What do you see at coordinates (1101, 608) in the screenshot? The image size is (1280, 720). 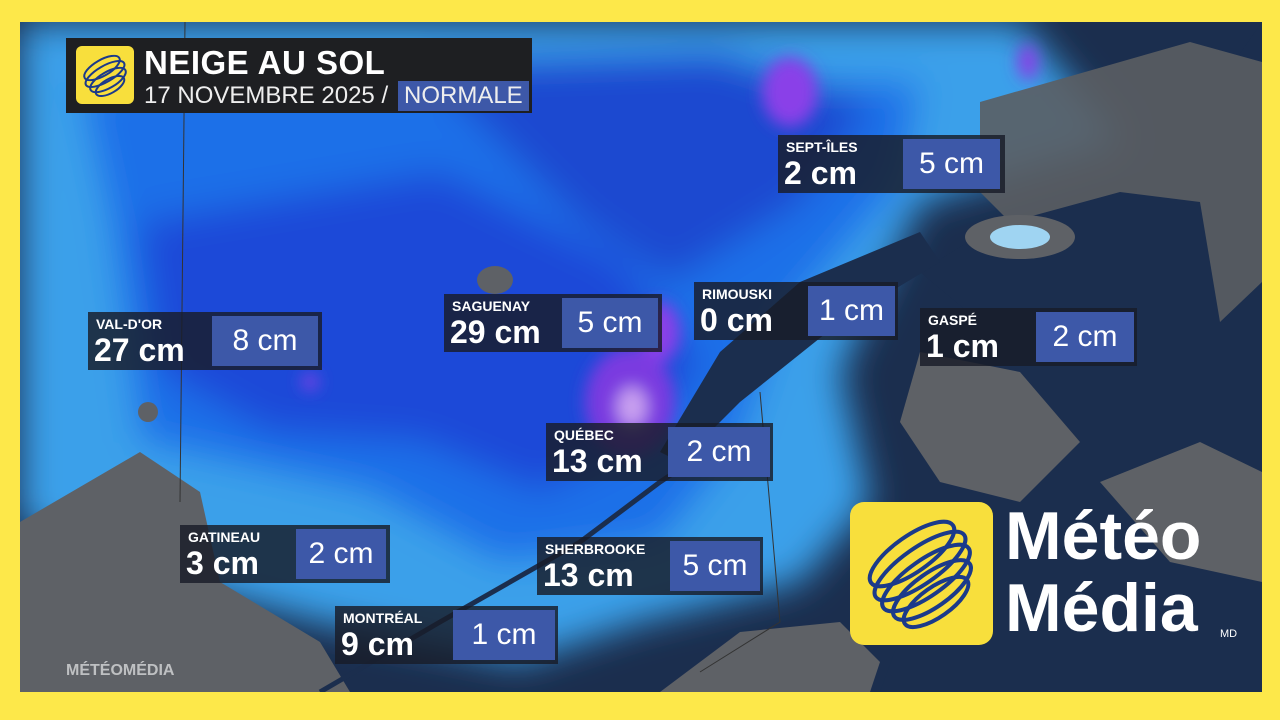 I see `brand-line-2: Média` at bounding box center [1101, 608].